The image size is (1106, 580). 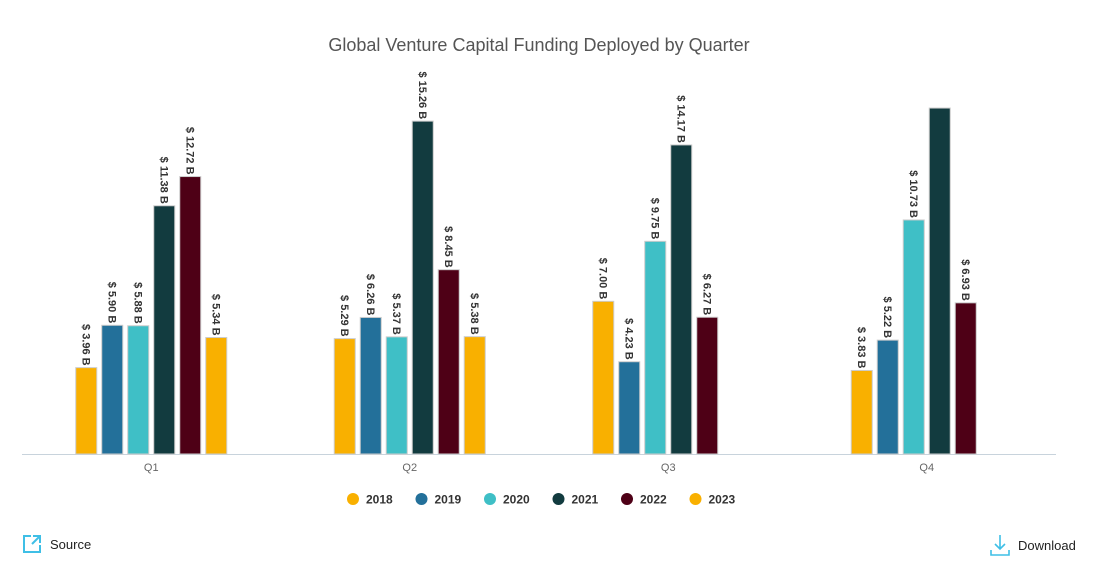 What do you see at coordinates (71, 544) in the screenshot?
I see `source-label: Source` at bounding box center [71, 544].